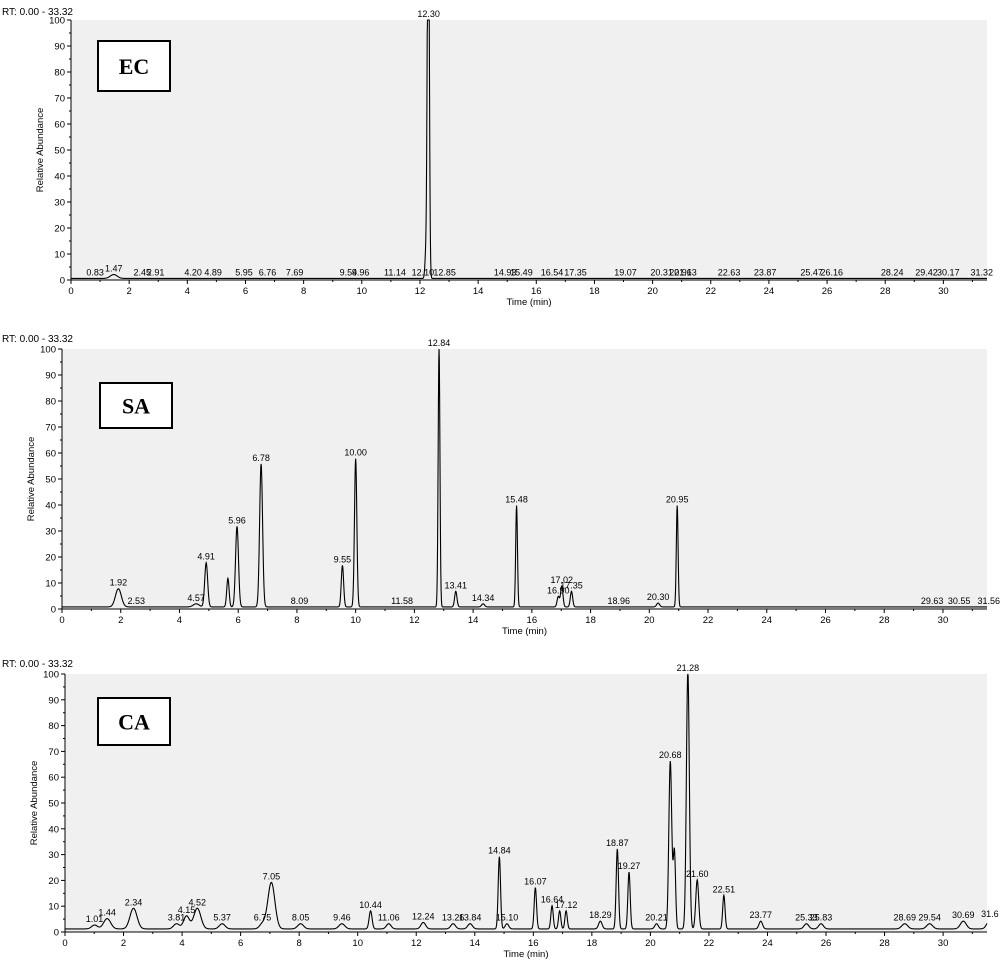 The image size is (1000, 978). I want to click on peak-label: 18.96, so click(618, 601).